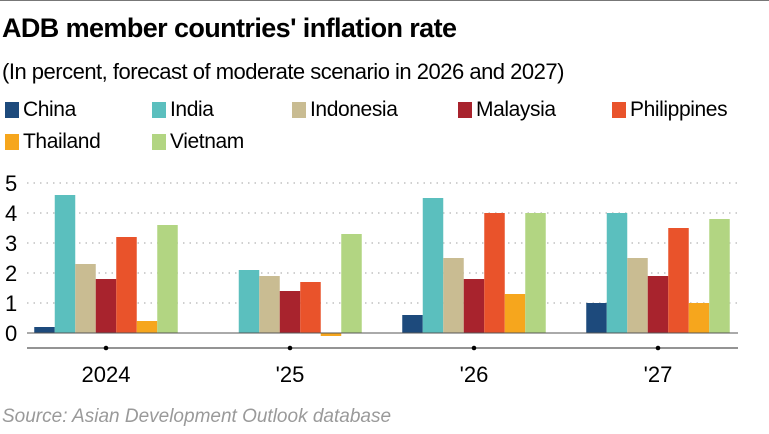 This screenshot has height=434, width=769. I want to click on bar-thailand-'26, so click(515, 313).